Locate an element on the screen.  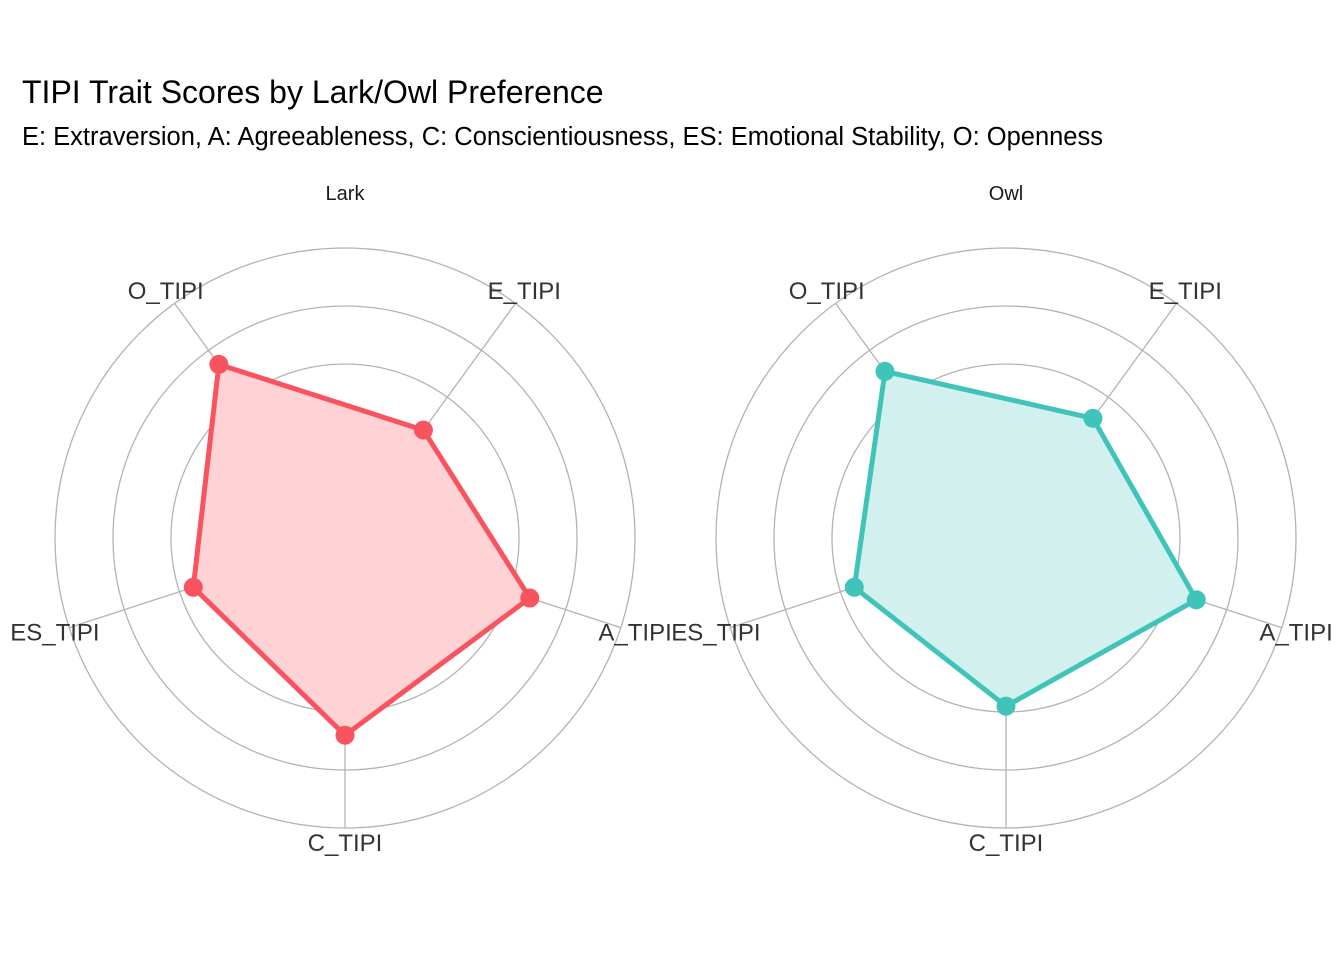
data-point-owl-a-tipi is located at coordinates (1196, 600).